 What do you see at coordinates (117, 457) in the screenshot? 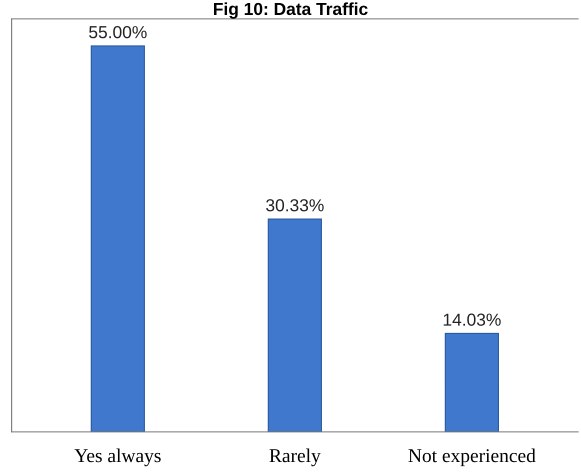
I see `x-tick-label: Yes always` at bounding box center [117, 457].